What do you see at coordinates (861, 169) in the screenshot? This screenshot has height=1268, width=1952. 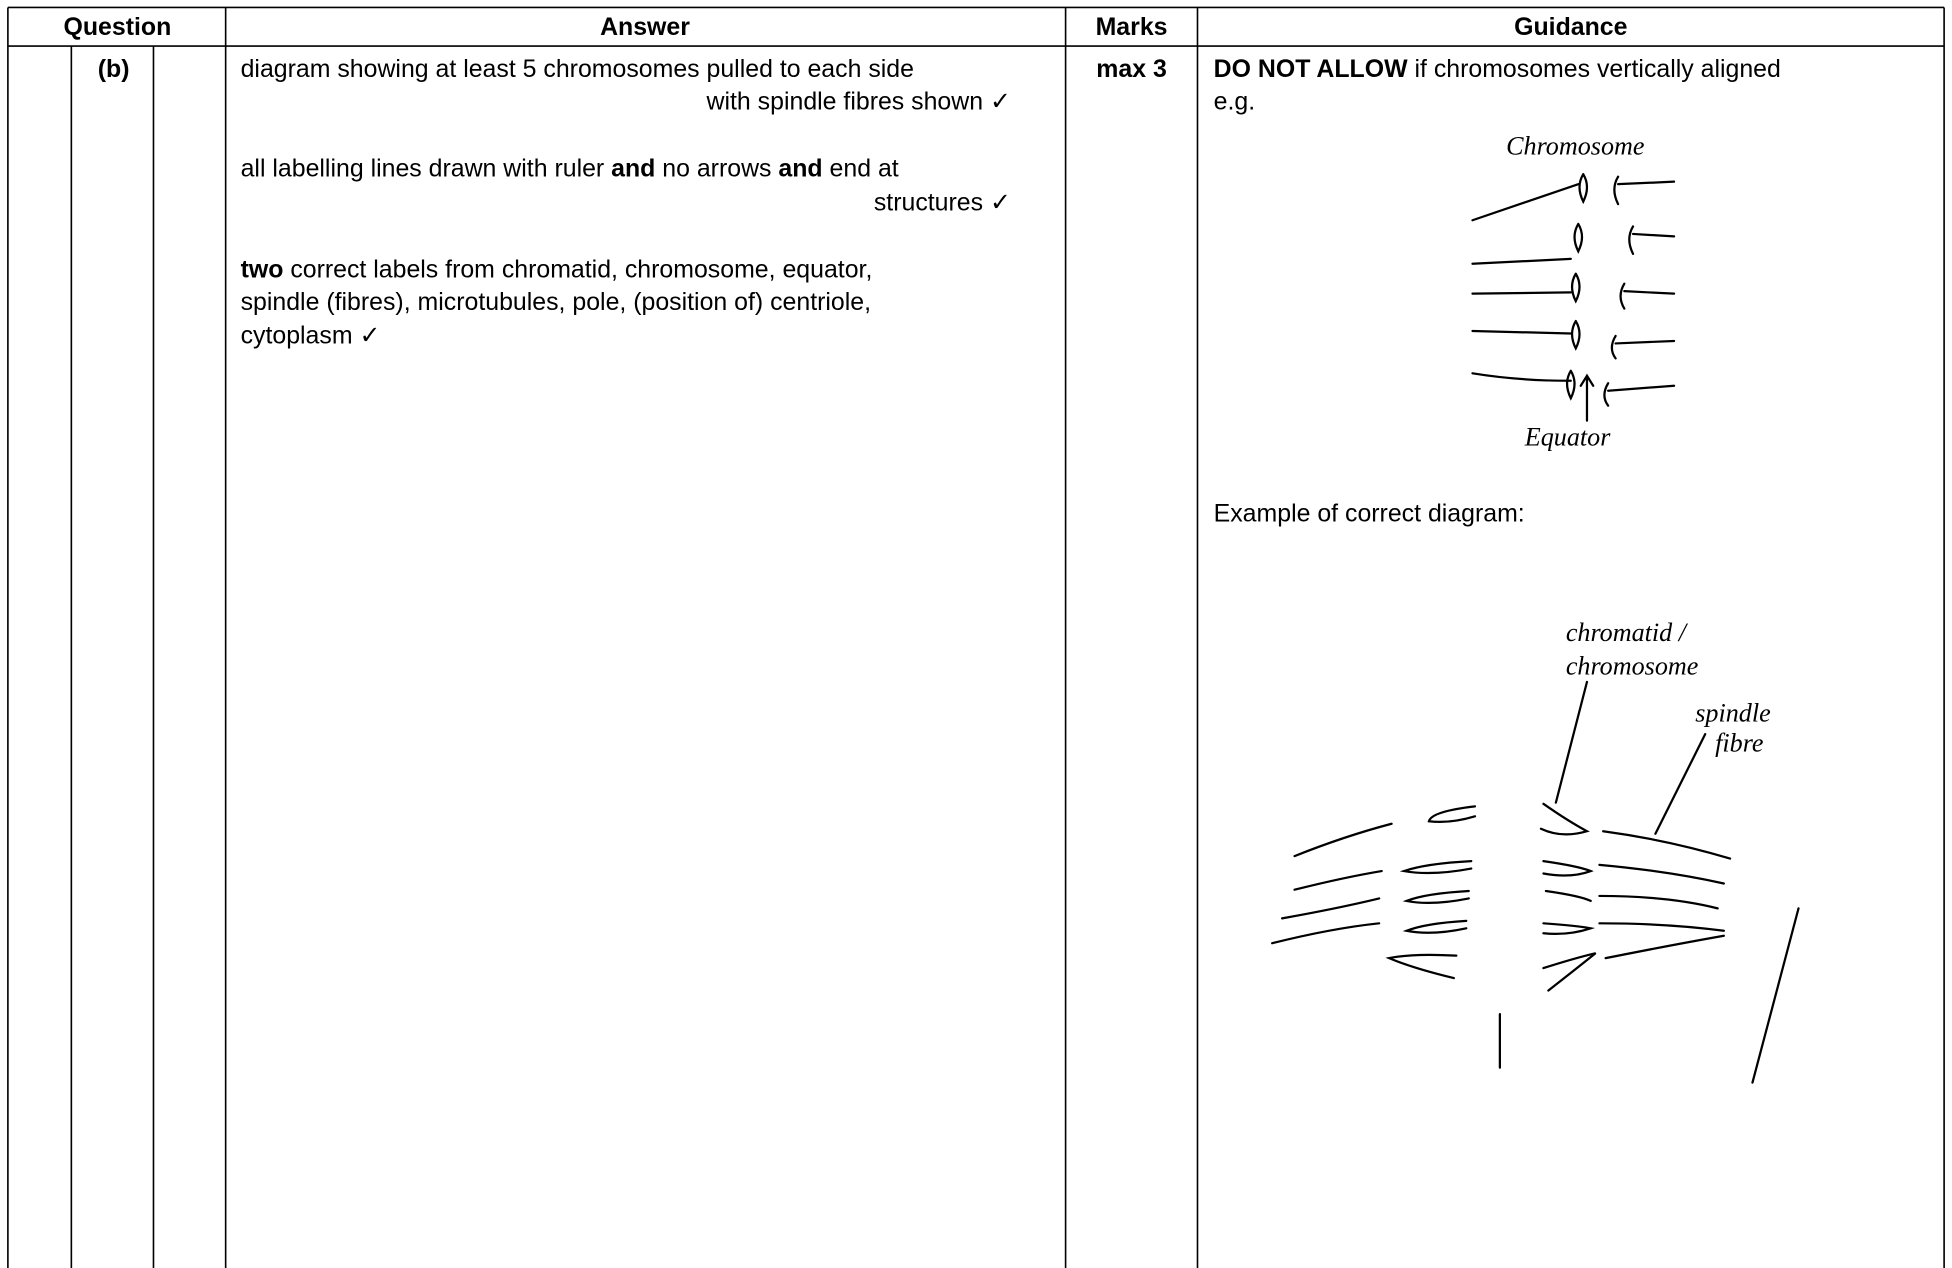 I see `answer-run: end at` at bounding box center [861, 169].